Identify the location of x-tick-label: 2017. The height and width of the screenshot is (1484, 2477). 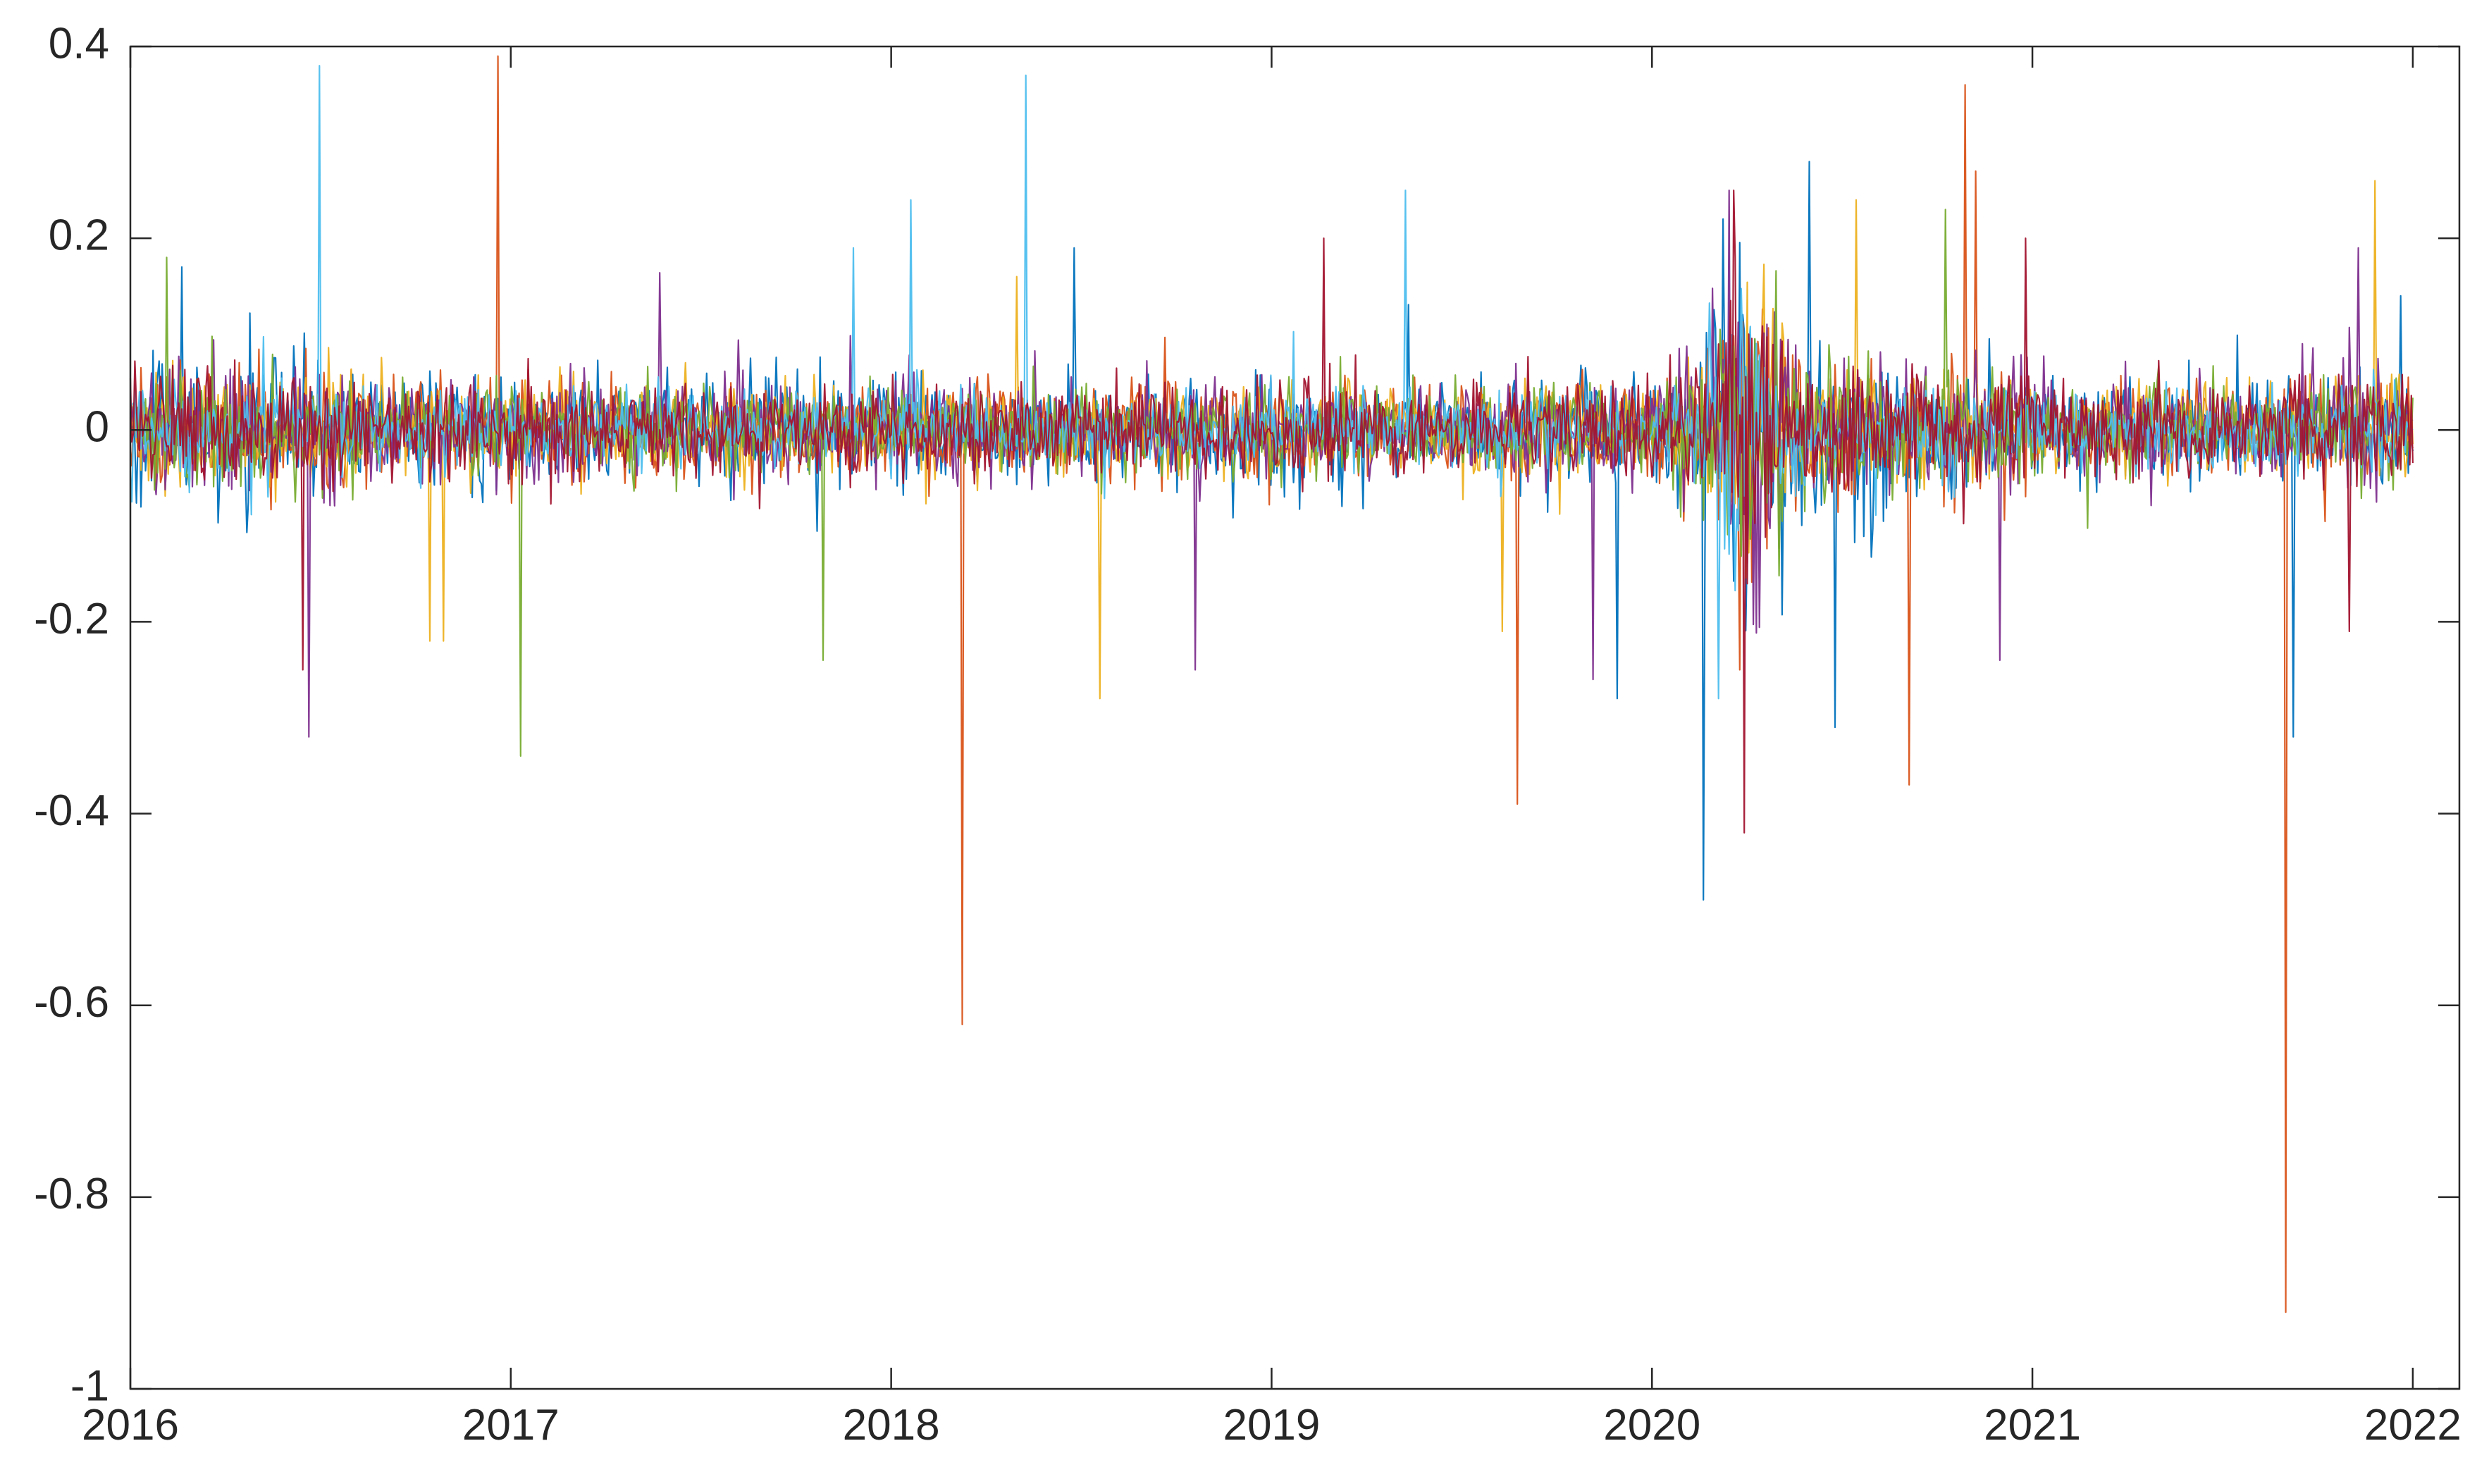
(511, 1425).